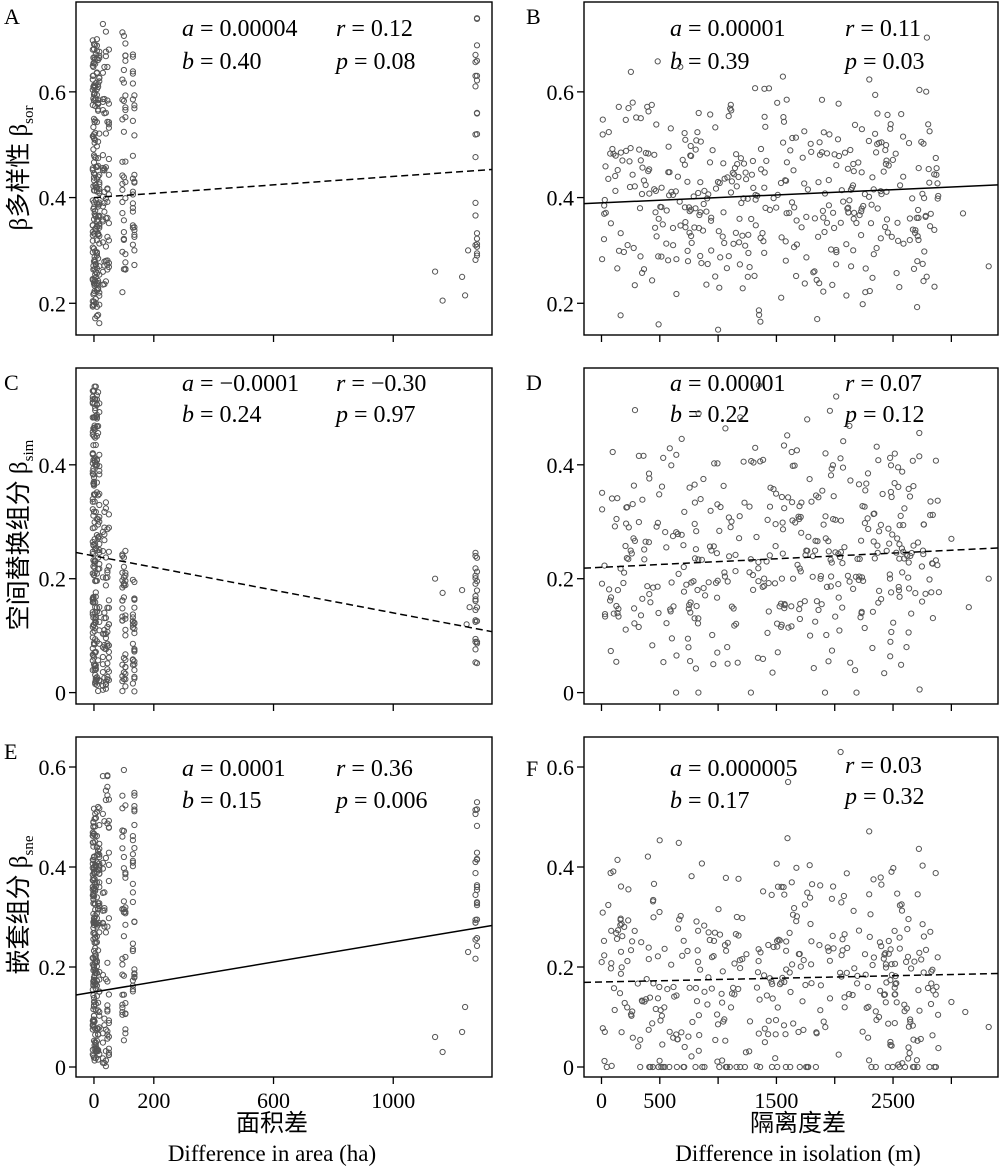  What do you see at coordinates (791, 536) in the screenshot?
I see `panel-d-frame` at bounding box center [791, 536].